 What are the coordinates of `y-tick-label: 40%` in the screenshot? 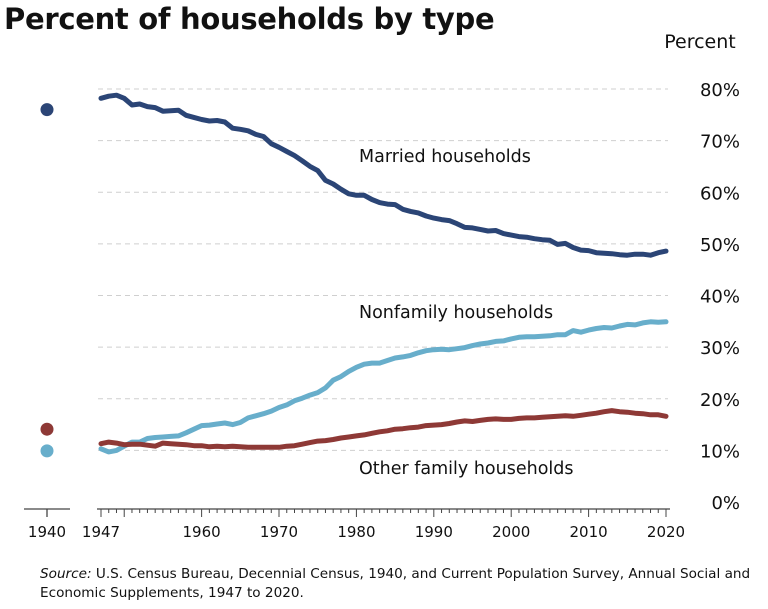 It's located at (720, 297).